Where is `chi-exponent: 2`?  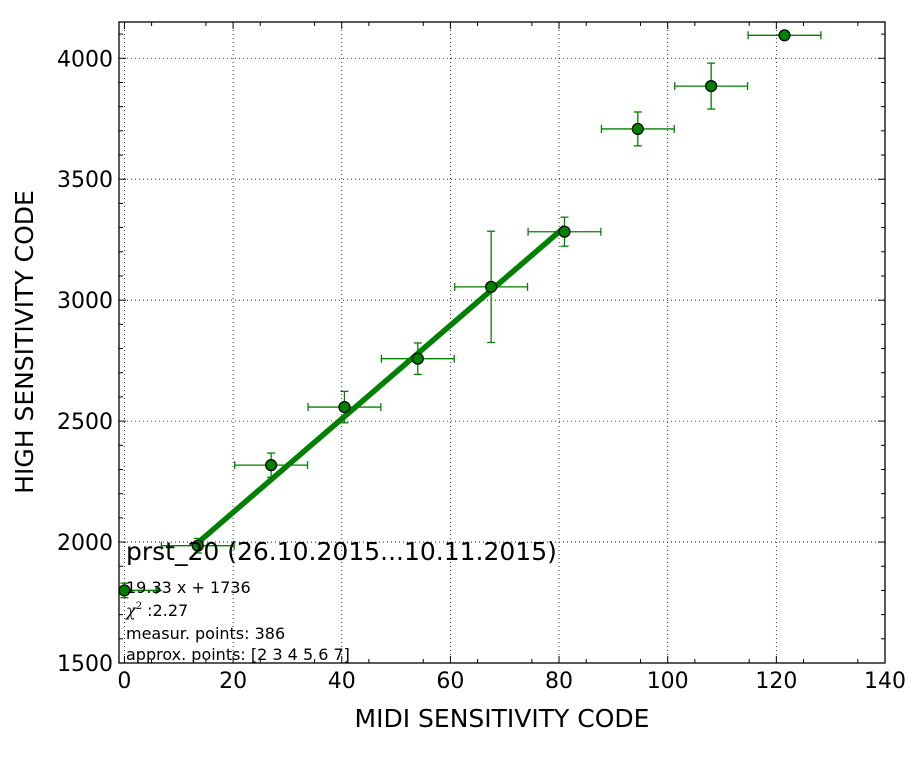
chi-exponent: 2 is located at coordinates (139, 606).